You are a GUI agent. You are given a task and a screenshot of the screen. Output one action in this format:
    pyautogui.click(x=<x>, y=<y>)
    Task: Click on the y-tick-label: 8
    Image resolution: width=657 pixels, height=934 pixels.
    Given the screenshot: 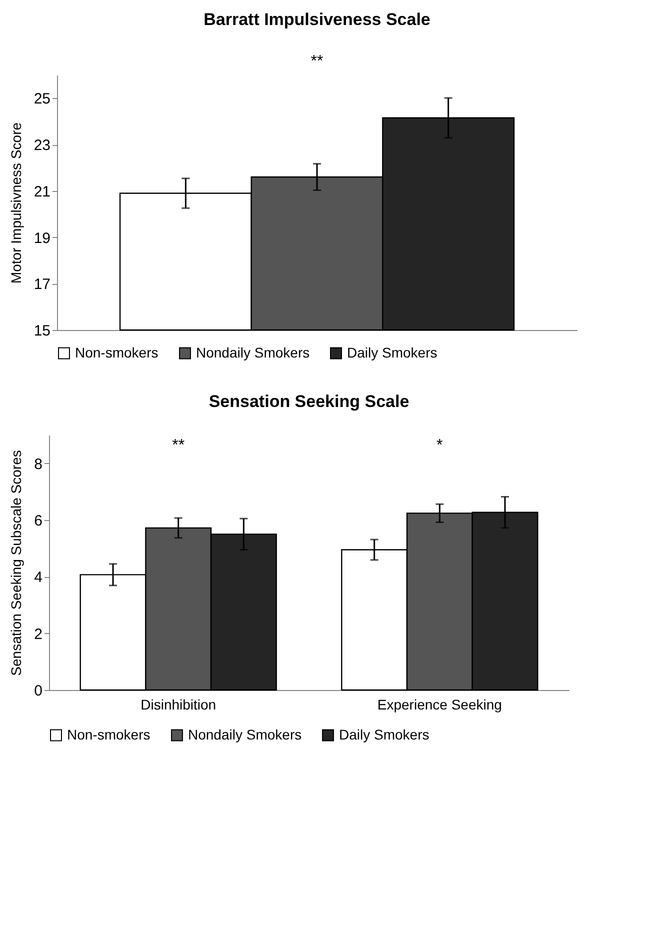 What is the action you would take?
    pyautogui.click(x=38, y=464)
    